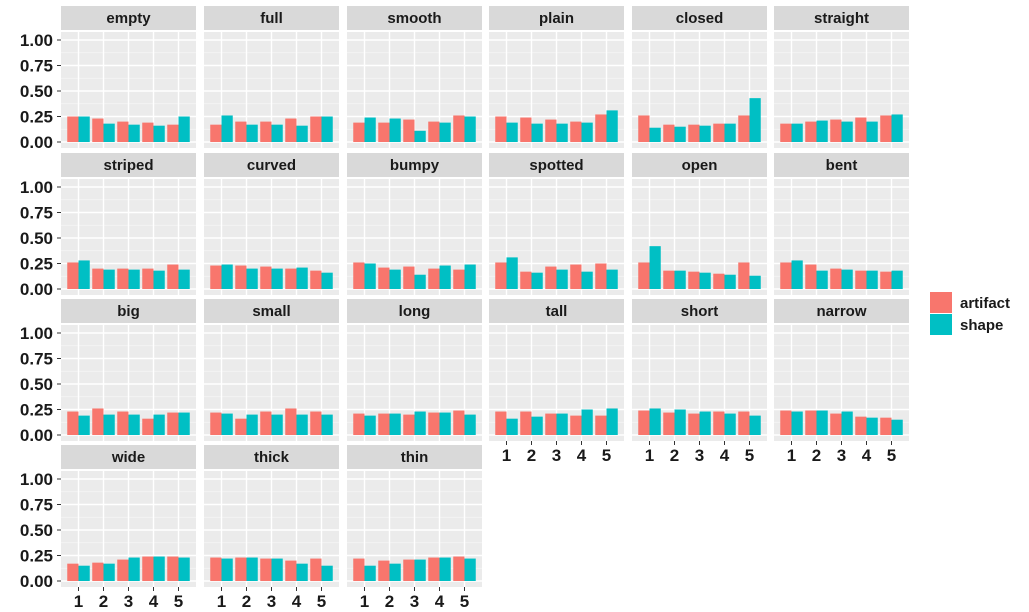 The image size is (1029, 612). Describe the element at coordinates (842, 165) in the screenshot. I see `strip-label: bent` at that location.